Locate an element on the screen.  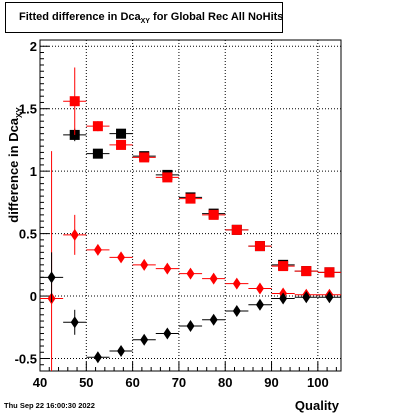
x-tick-label: 90 is located at coordinates (271, 382).